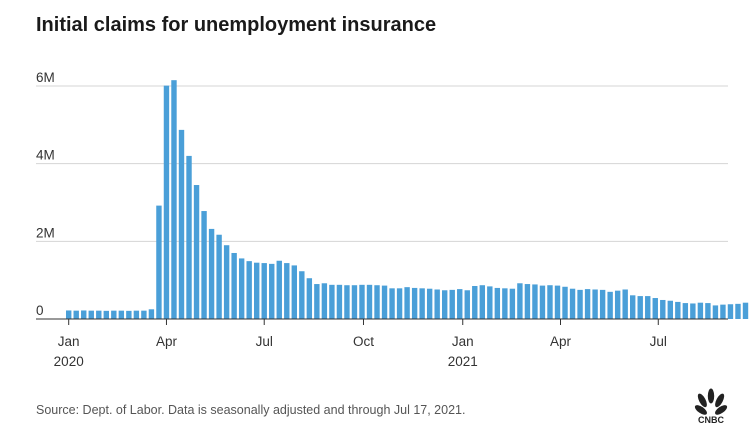 The height and width of the screenshot is (437, 750). What do you see at coordinates (360, 344) in the screenshot?
I see `x-axis-ticks: Jan 2020 Apr Jul Oct Jan 2021 Apr Jul` at bounding box center [360, 344].